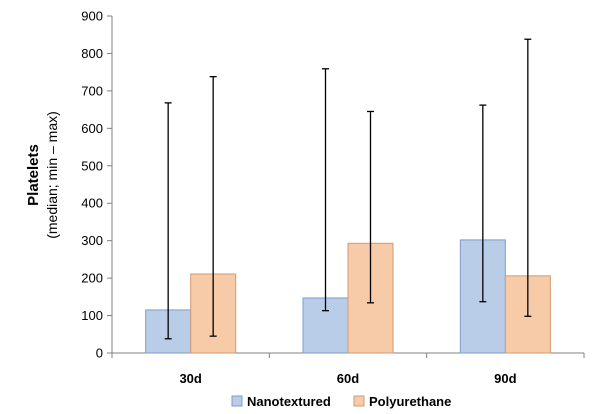  I want to click on y-tick-label: 700, so click(92, 90).